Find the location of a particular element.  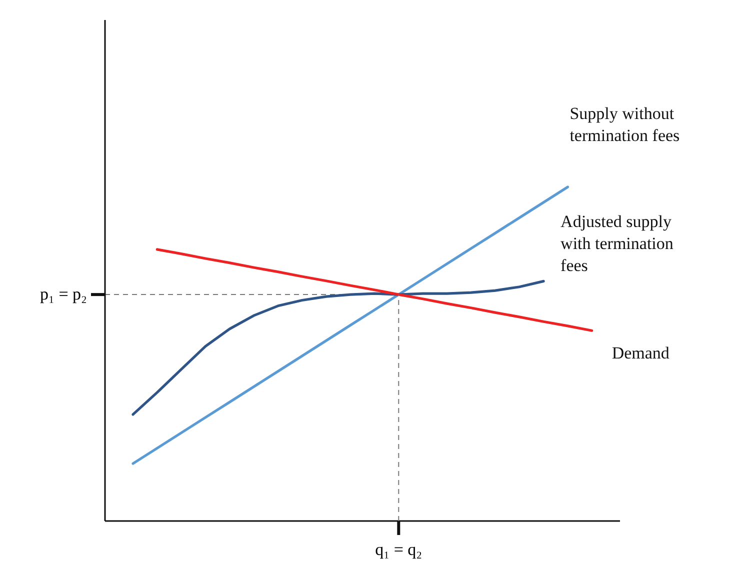

series-label: Adjusted supply with termination fees is located at coordinates (617, 244).